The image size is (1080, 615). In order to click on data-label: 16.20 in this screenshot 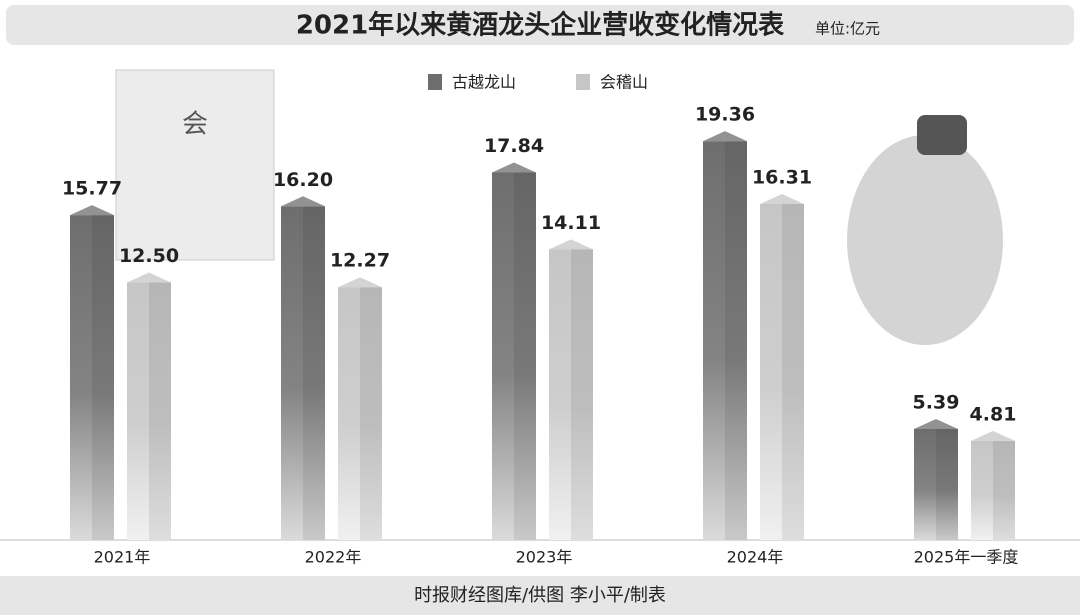, I will do `click(303, 180)`.